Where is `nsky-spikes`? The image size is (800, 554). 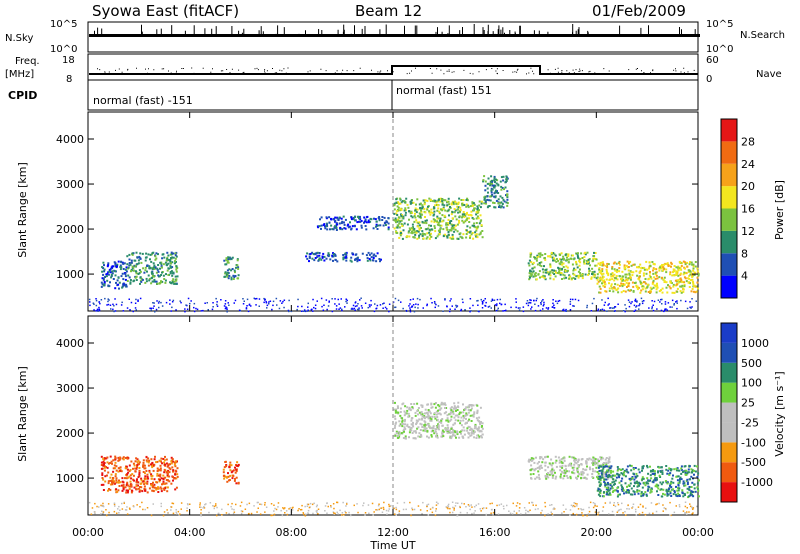 nsky-spikes is located at coordinates (395, 30).